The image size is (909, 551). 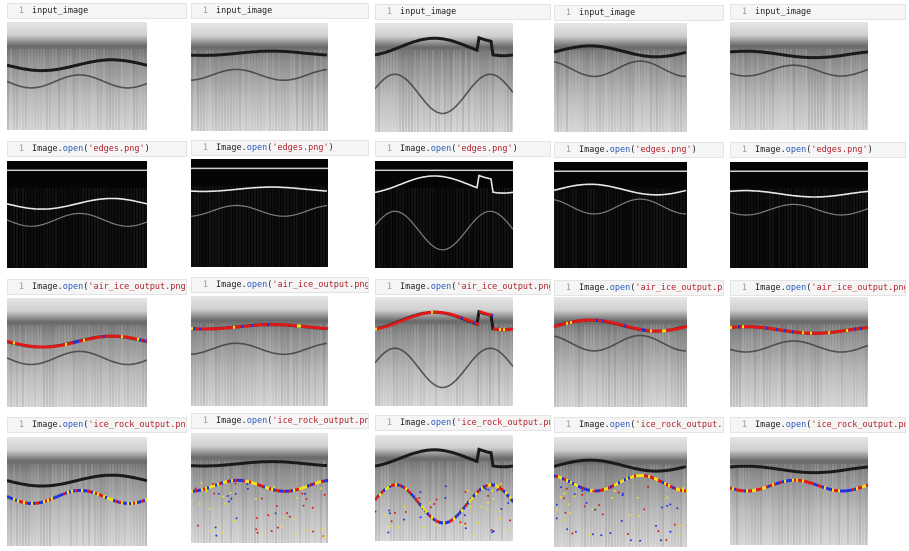 I want to click on code-function: open, so click(x=796, y=425).